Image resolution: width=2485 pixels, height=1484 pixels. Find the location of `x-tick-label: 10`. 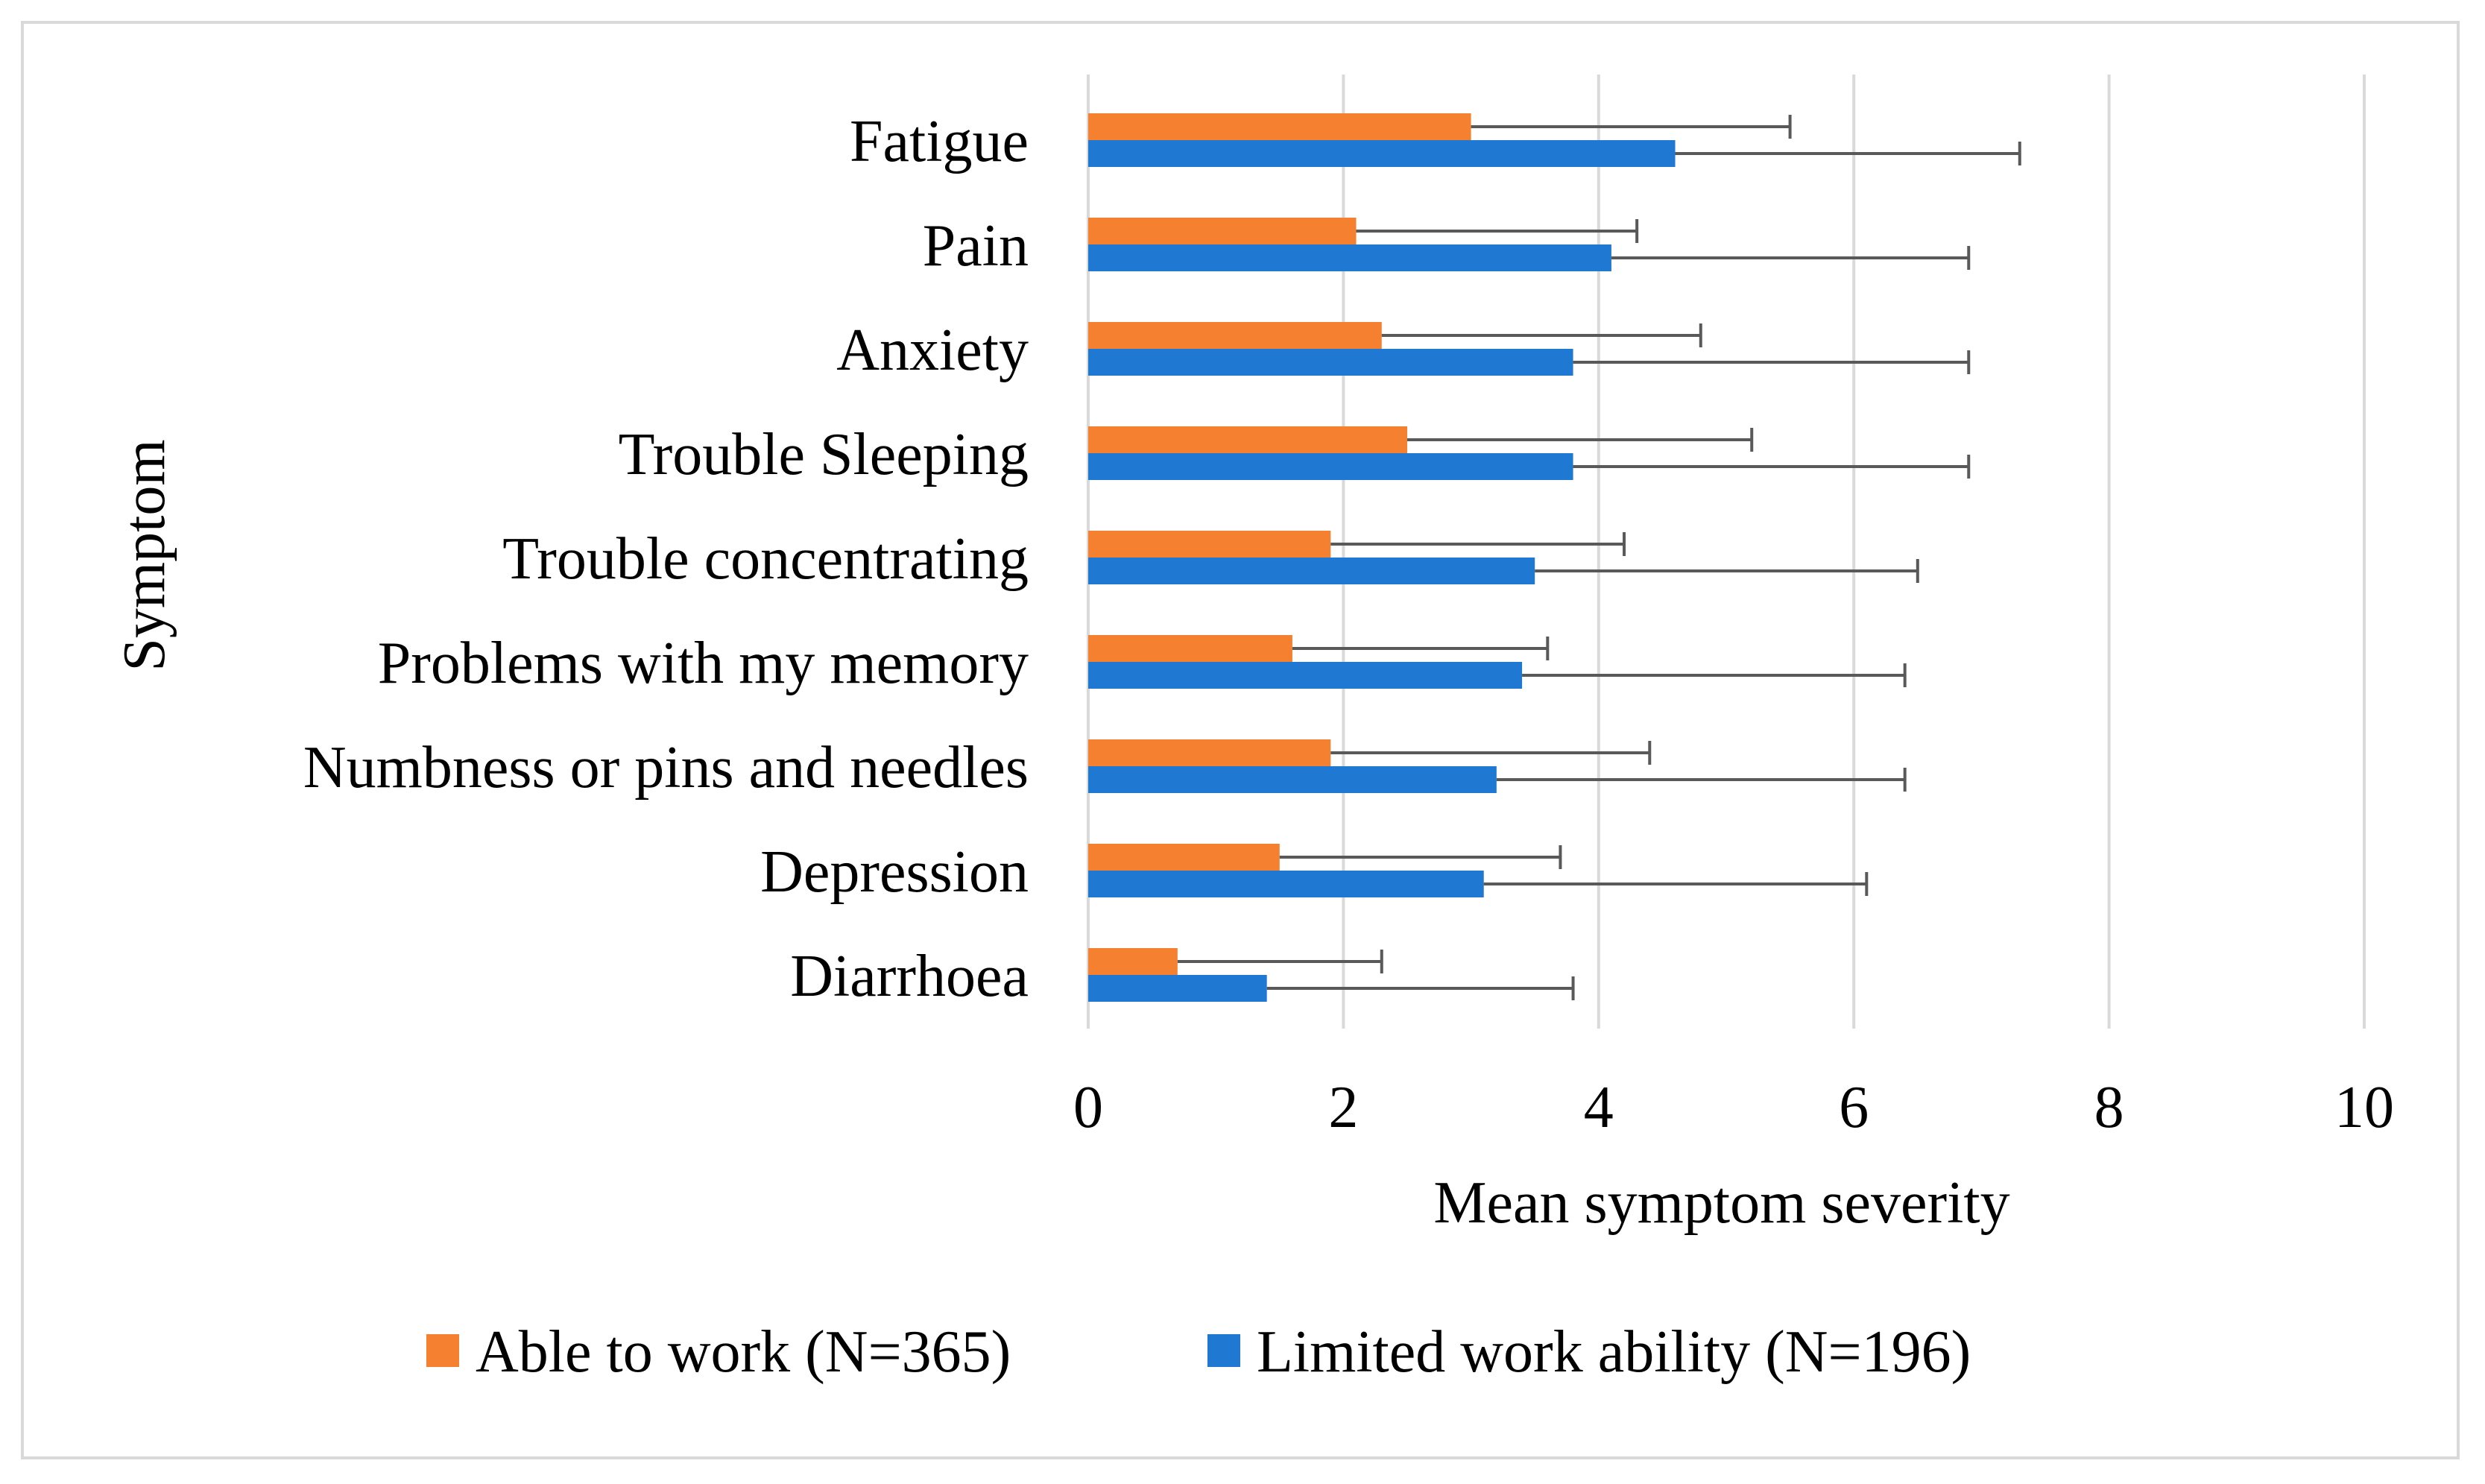

x-tick-label: 10 is located at coordinates (2364, 1107).